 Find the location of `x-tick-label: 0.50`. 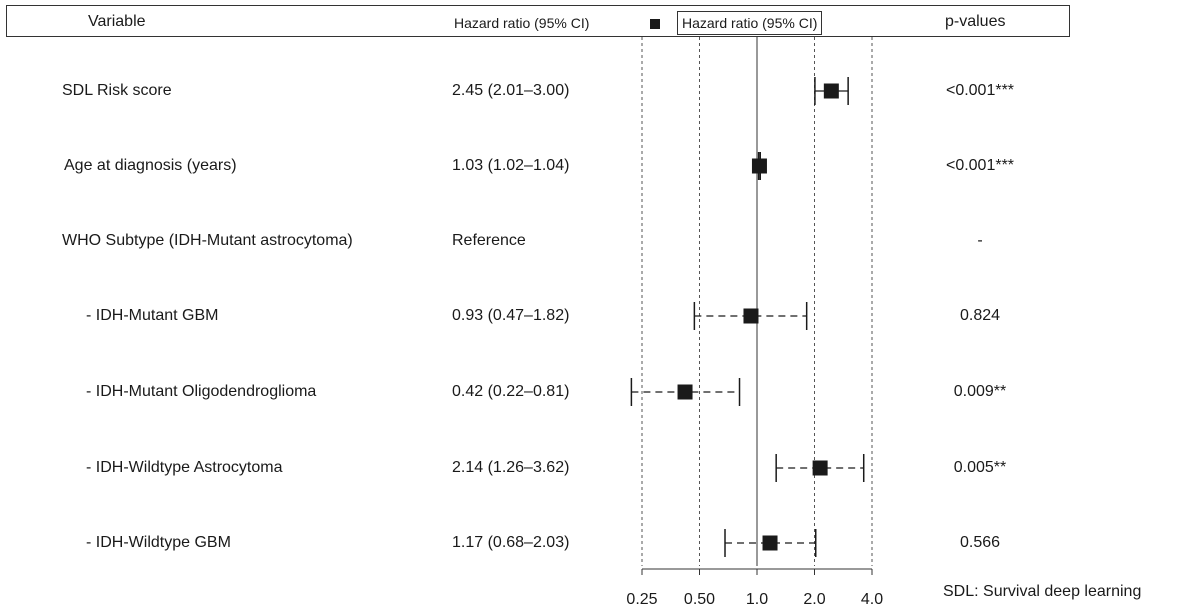

x-tick-label: 0.50 is located at coordinates (699, 599).